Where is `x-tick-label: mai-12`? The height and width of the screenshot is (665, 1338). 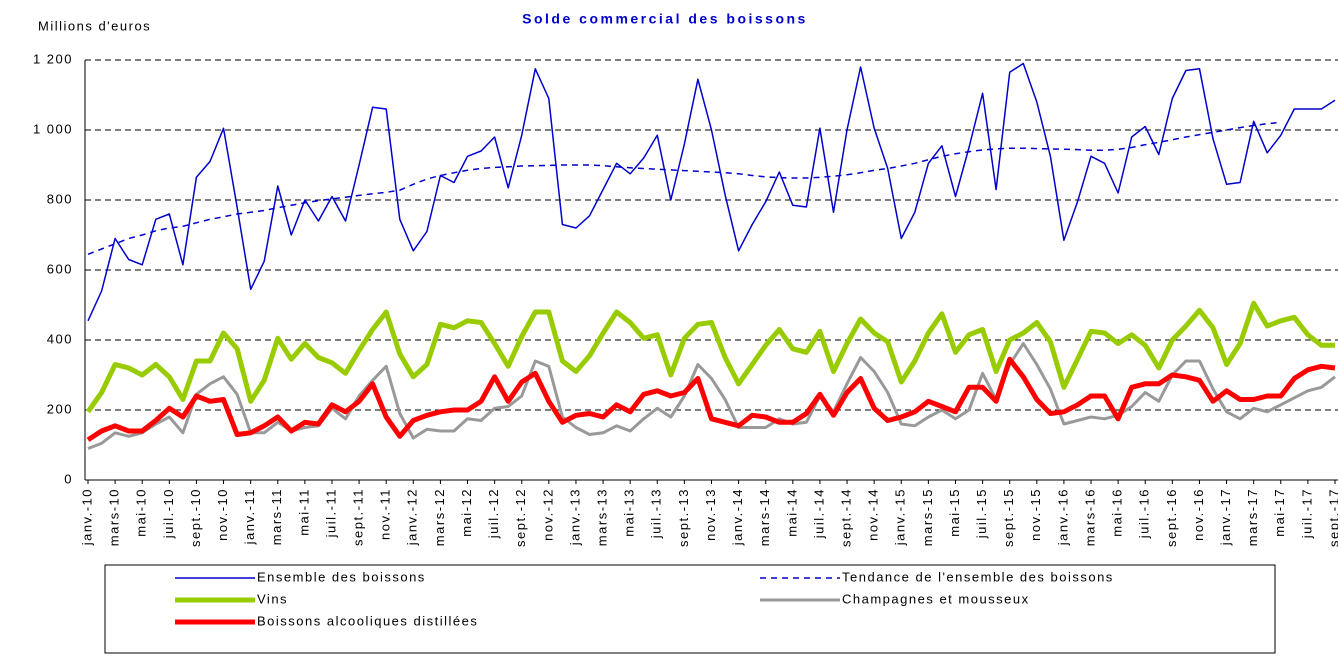
x-tick-label: mai-12 is located at coordinates (466, 512).